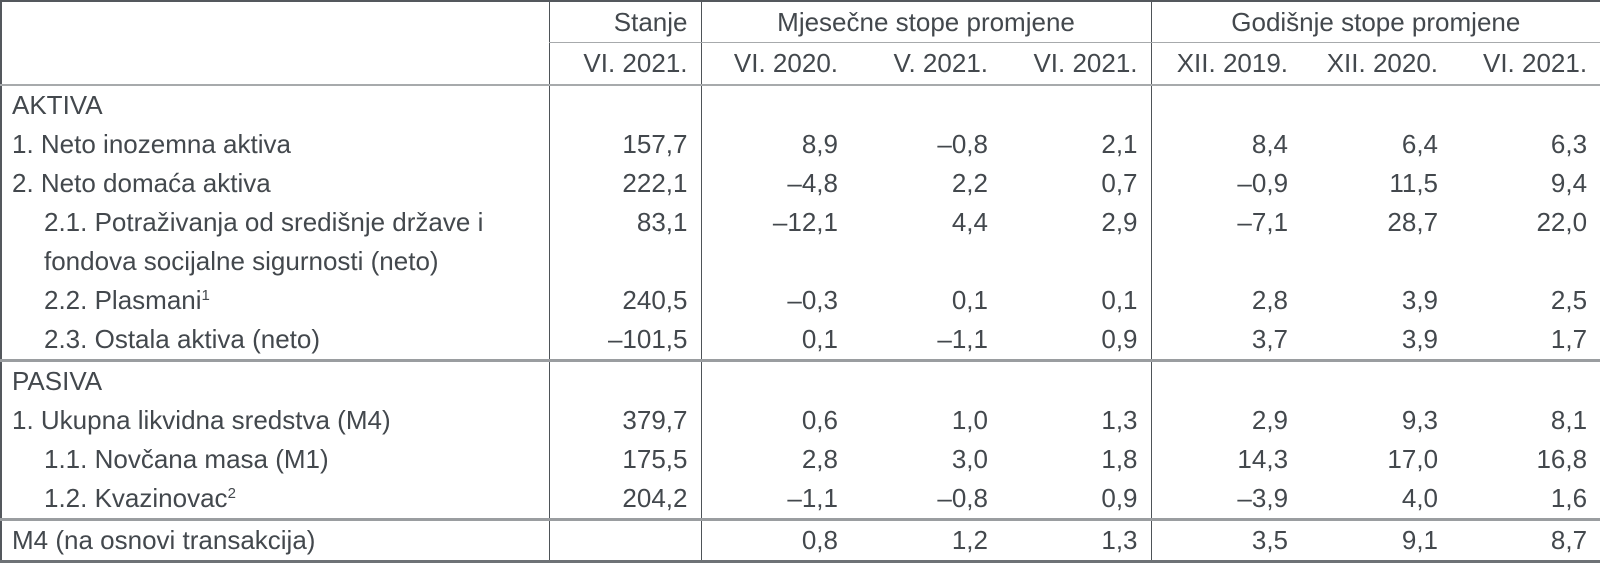 The height and width of the screenshot is (564, 1600). I want to click on section-row: AKTIVA, so click(800, 105).